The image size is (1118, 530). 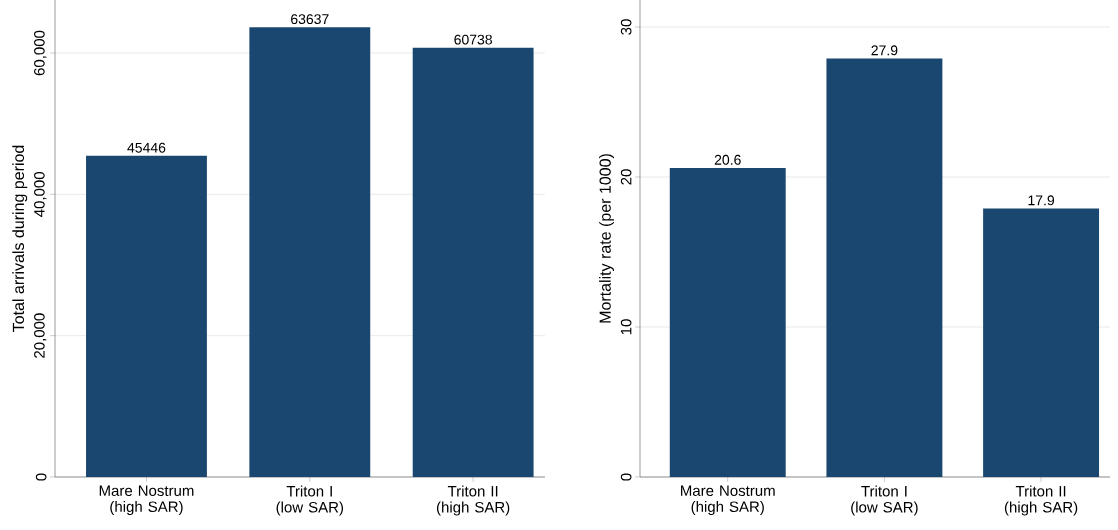 What do you see at coordinates (20, 238) in the screenshot?
I see `y-axis-title: Total arrivals during period` at bounding box center [20, 238].